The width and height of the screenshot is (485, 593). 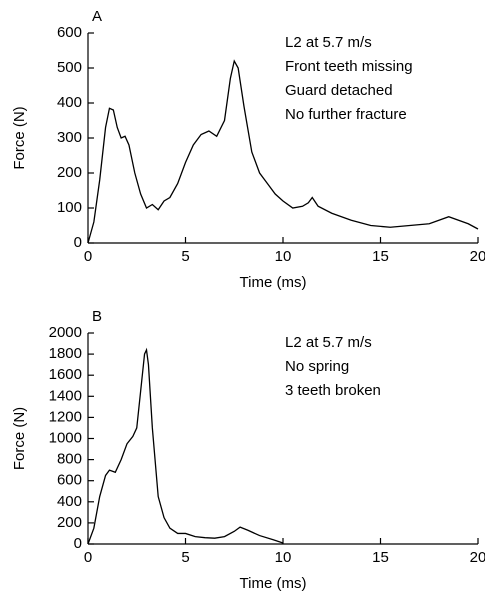 What do you see at coordinates (346, 114) in the screenshot?
I see `annotation: No further fracture` at bounding box center [346, 114].